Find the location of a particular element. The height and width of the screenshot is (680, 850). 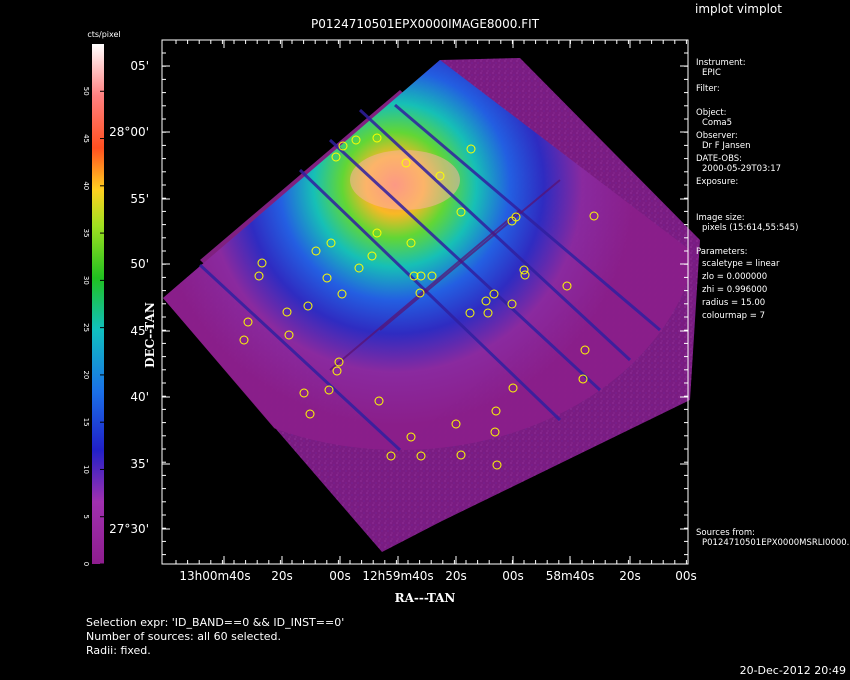

info-instrument-label: Instrument: is located at coordinates (721, 63).